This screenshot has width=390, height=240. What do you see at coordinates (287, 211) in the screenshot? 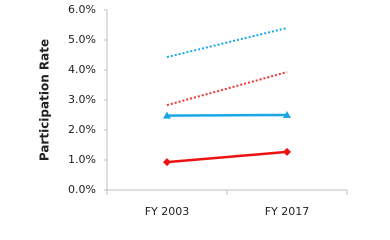
I see `x-tick-label: FY 2017` at bounding box center [287, 211].